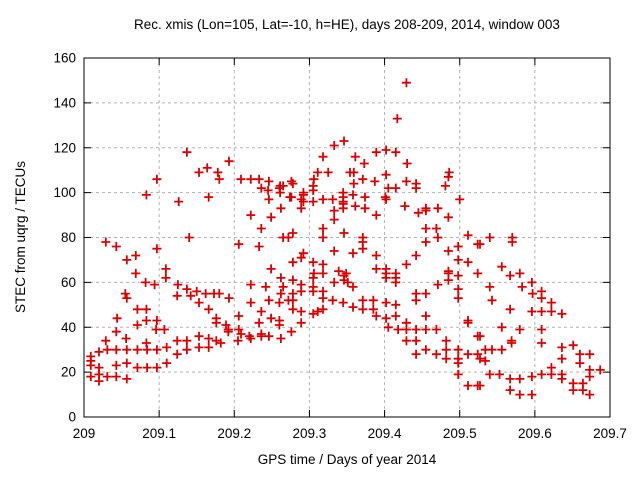 This screenshot has width=640, height=485. Describe the element at coordinates (159, 433) in the screenshot. I see `x-tick-label: 209.1` at that location.